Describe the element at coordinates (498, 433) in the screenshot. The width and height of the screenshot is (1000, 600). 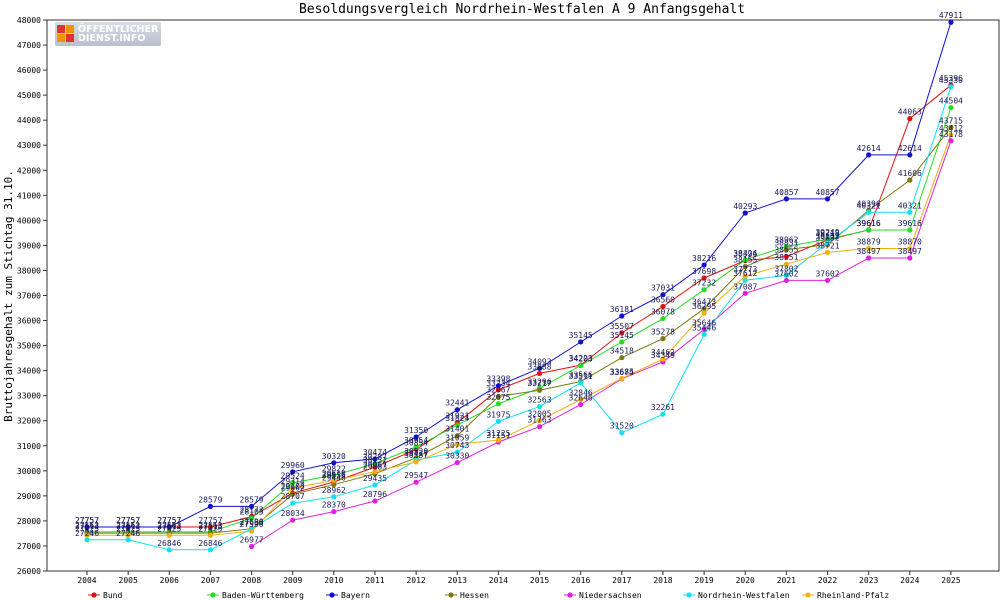
I see `data-label-rheinland-pfalz: 31225` at that location.